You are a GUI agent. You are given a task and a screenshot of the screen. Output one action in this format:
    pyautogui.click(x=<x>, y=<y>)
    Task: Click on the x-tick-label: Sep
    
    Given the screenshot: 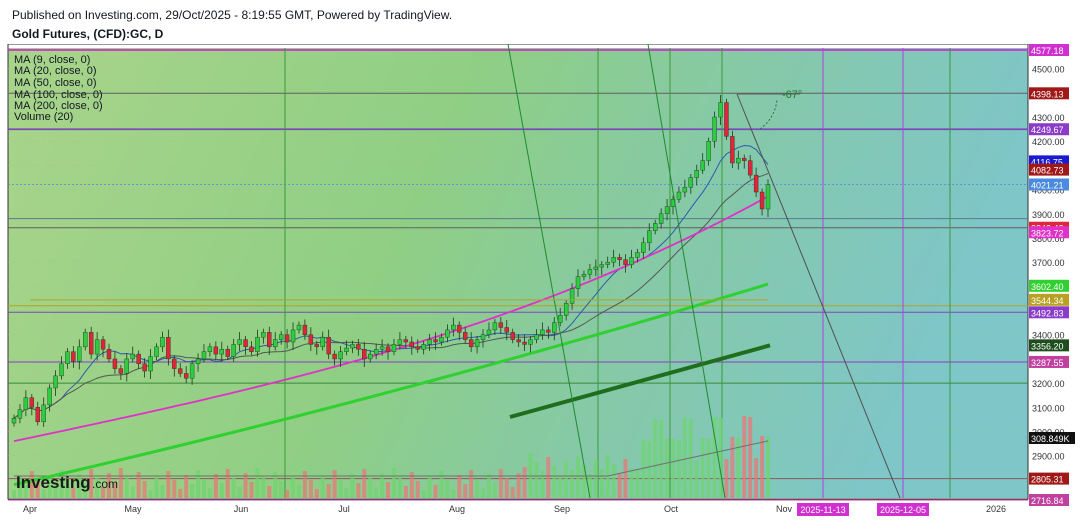 What is the action you would take?
    pyautogui.click(x=562, y=509)
    